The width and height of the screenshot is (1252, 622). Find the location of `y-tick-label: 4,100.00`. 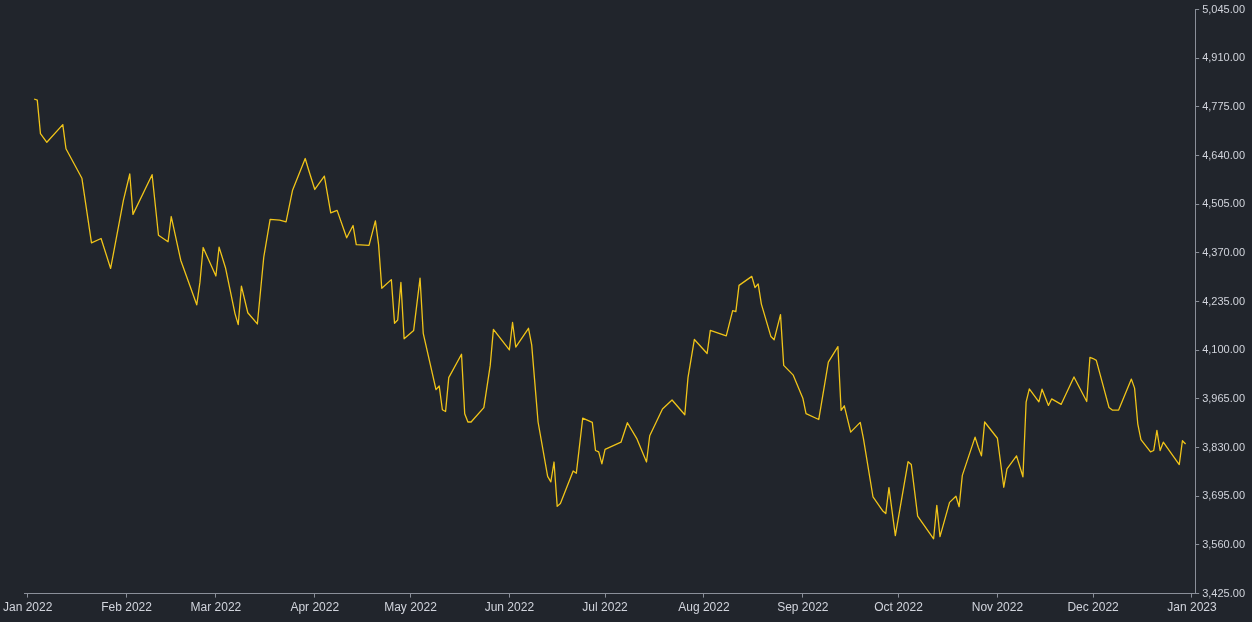

y-tick-label: 4,100.00 is located at coordinates (1224, 349).